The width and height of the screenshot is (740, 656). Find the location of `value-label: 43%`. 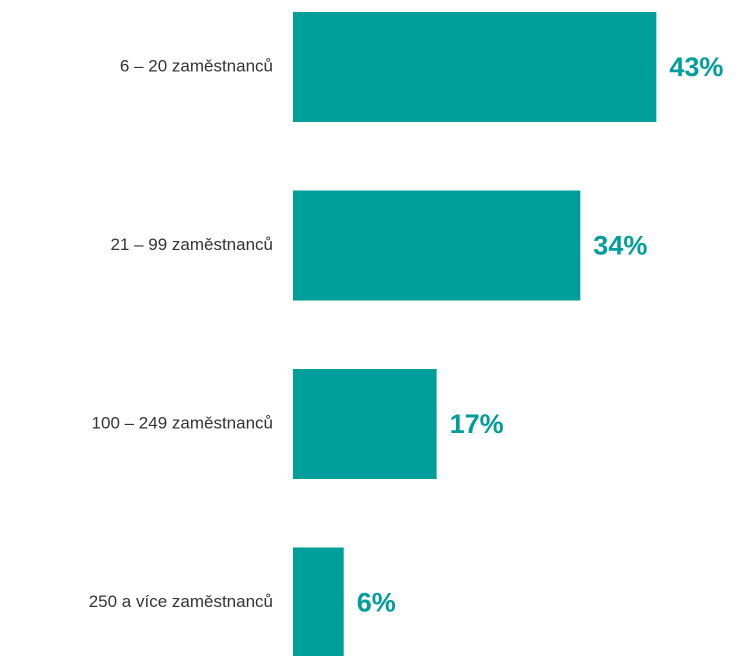

value-label: 43% is located at coordinates (696, 67).